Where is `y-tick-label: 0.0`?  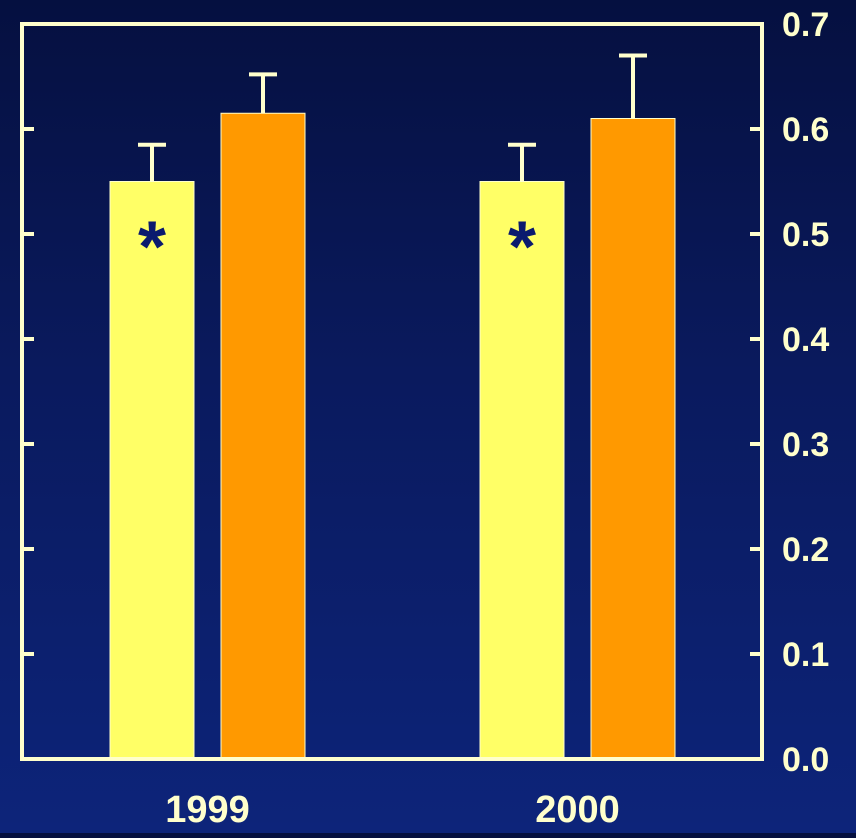 y-tick-label: 0.0 is located at coordinates (805, 760).